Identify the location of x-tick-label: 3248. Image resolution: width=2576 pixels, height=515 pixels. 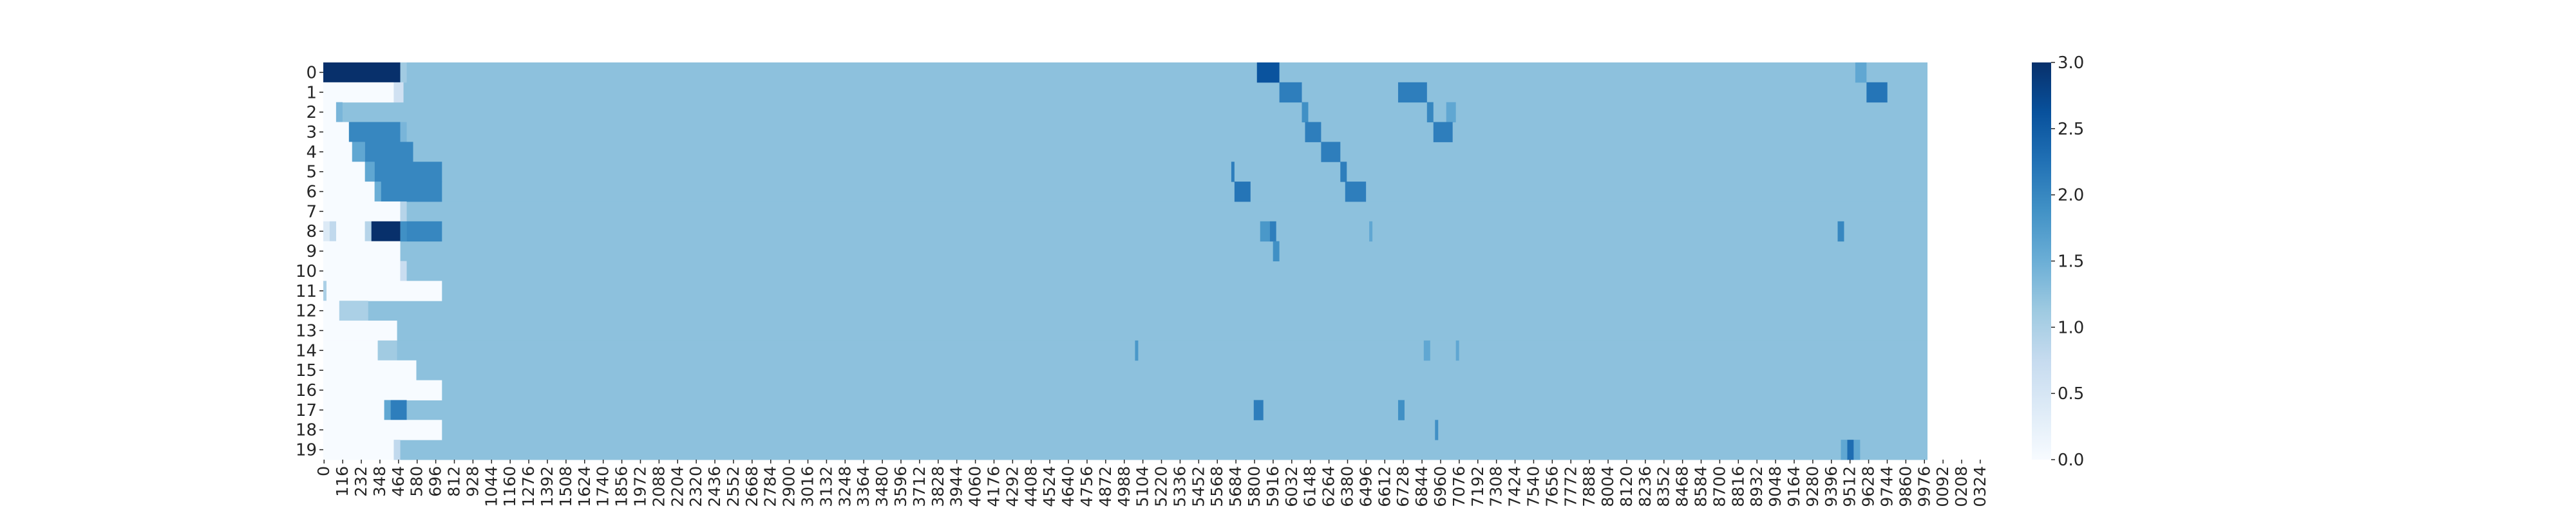
(845, 486).